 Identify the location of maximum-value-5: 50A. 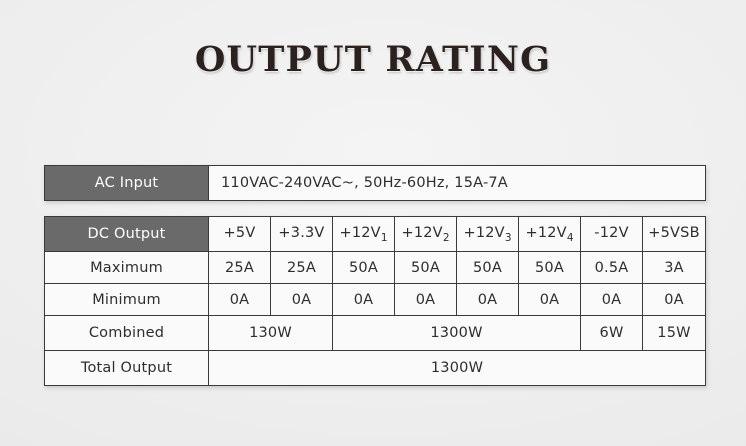
(487, 267).